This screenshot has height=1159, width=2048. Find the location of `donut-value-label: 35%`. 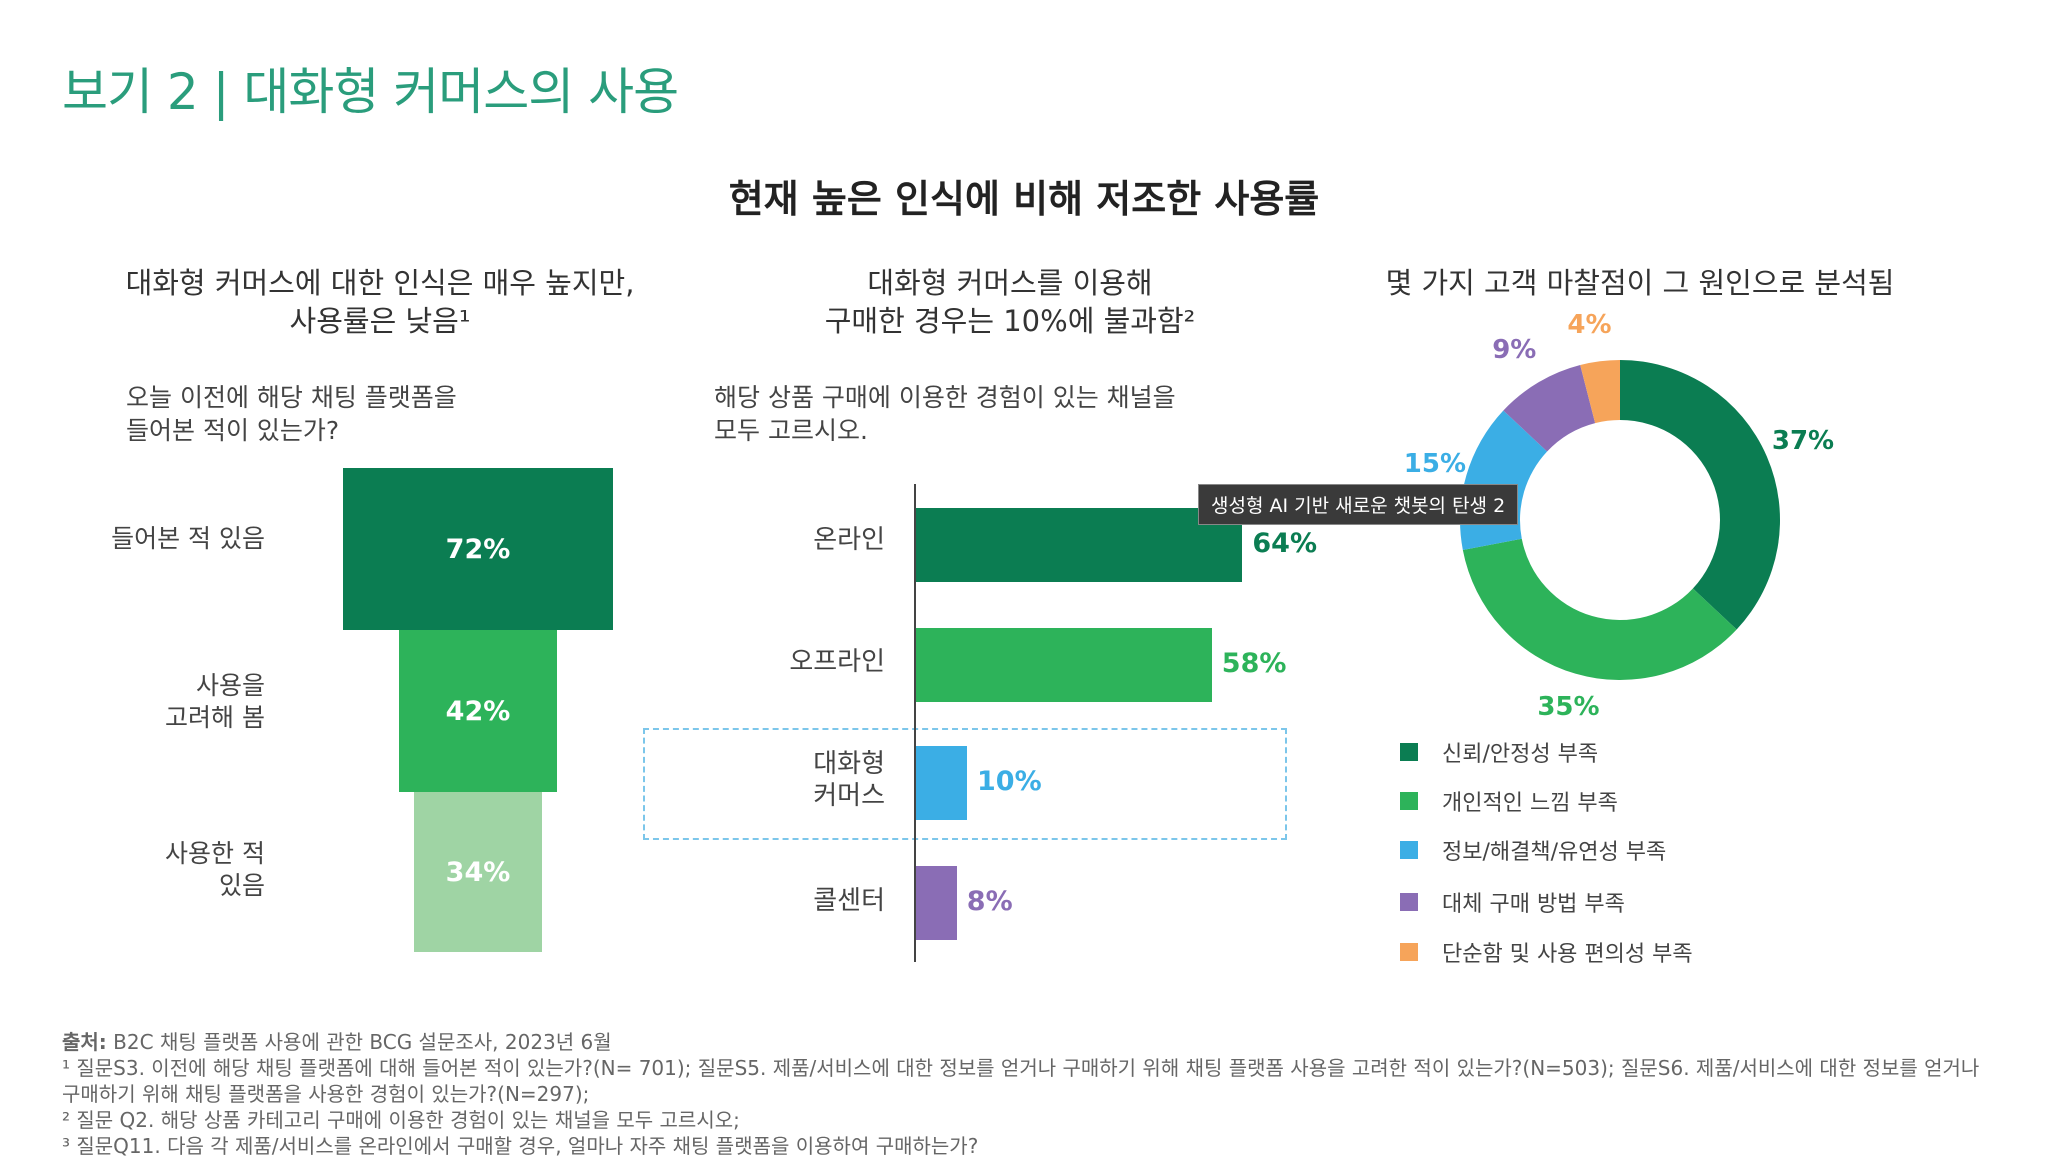

donut-value-label: 35% is located at coordinates (1568, 707).